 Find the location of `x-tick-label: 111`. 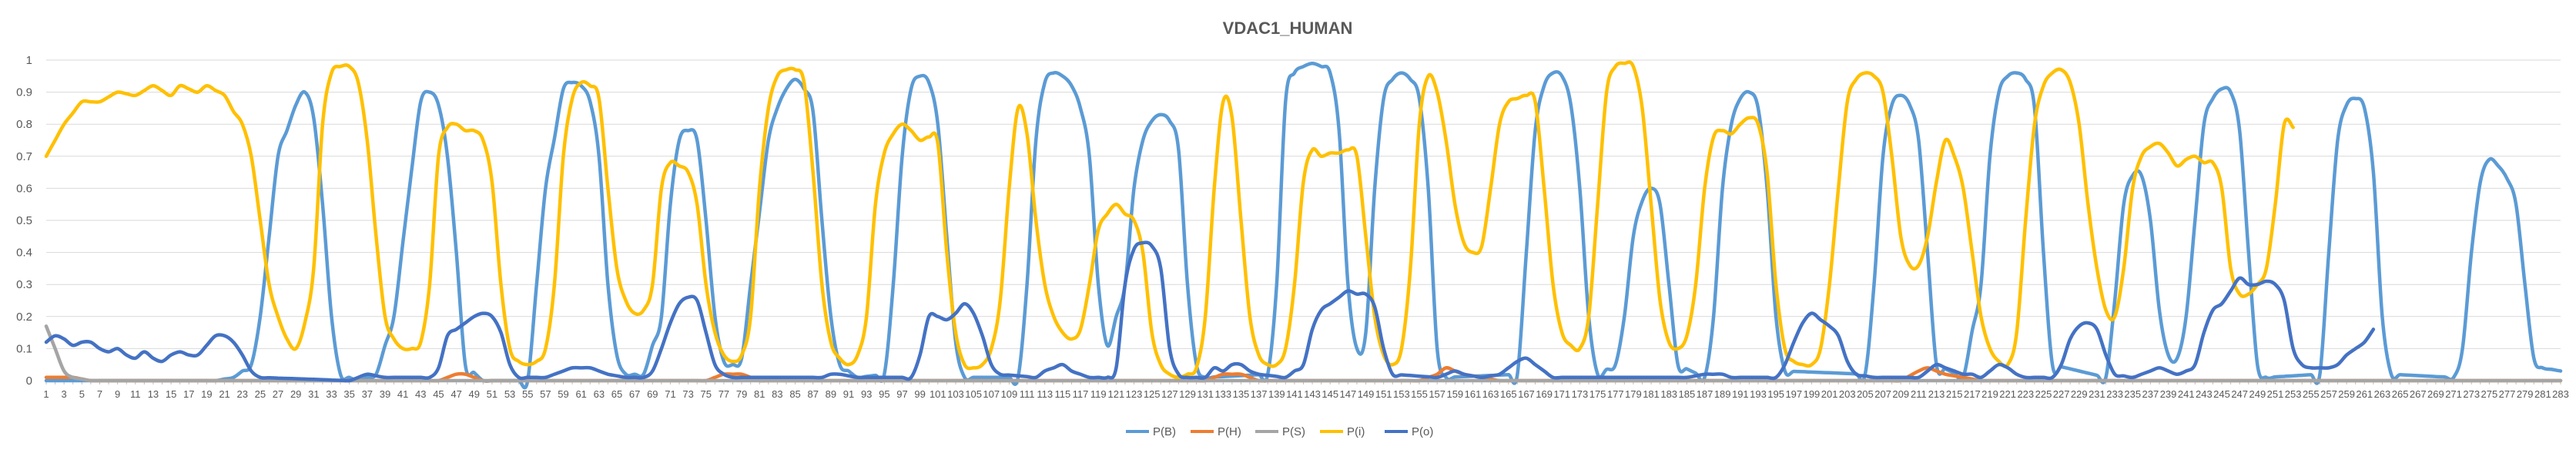

x-tick-label: 111 is located at coordinates (1027, 394).